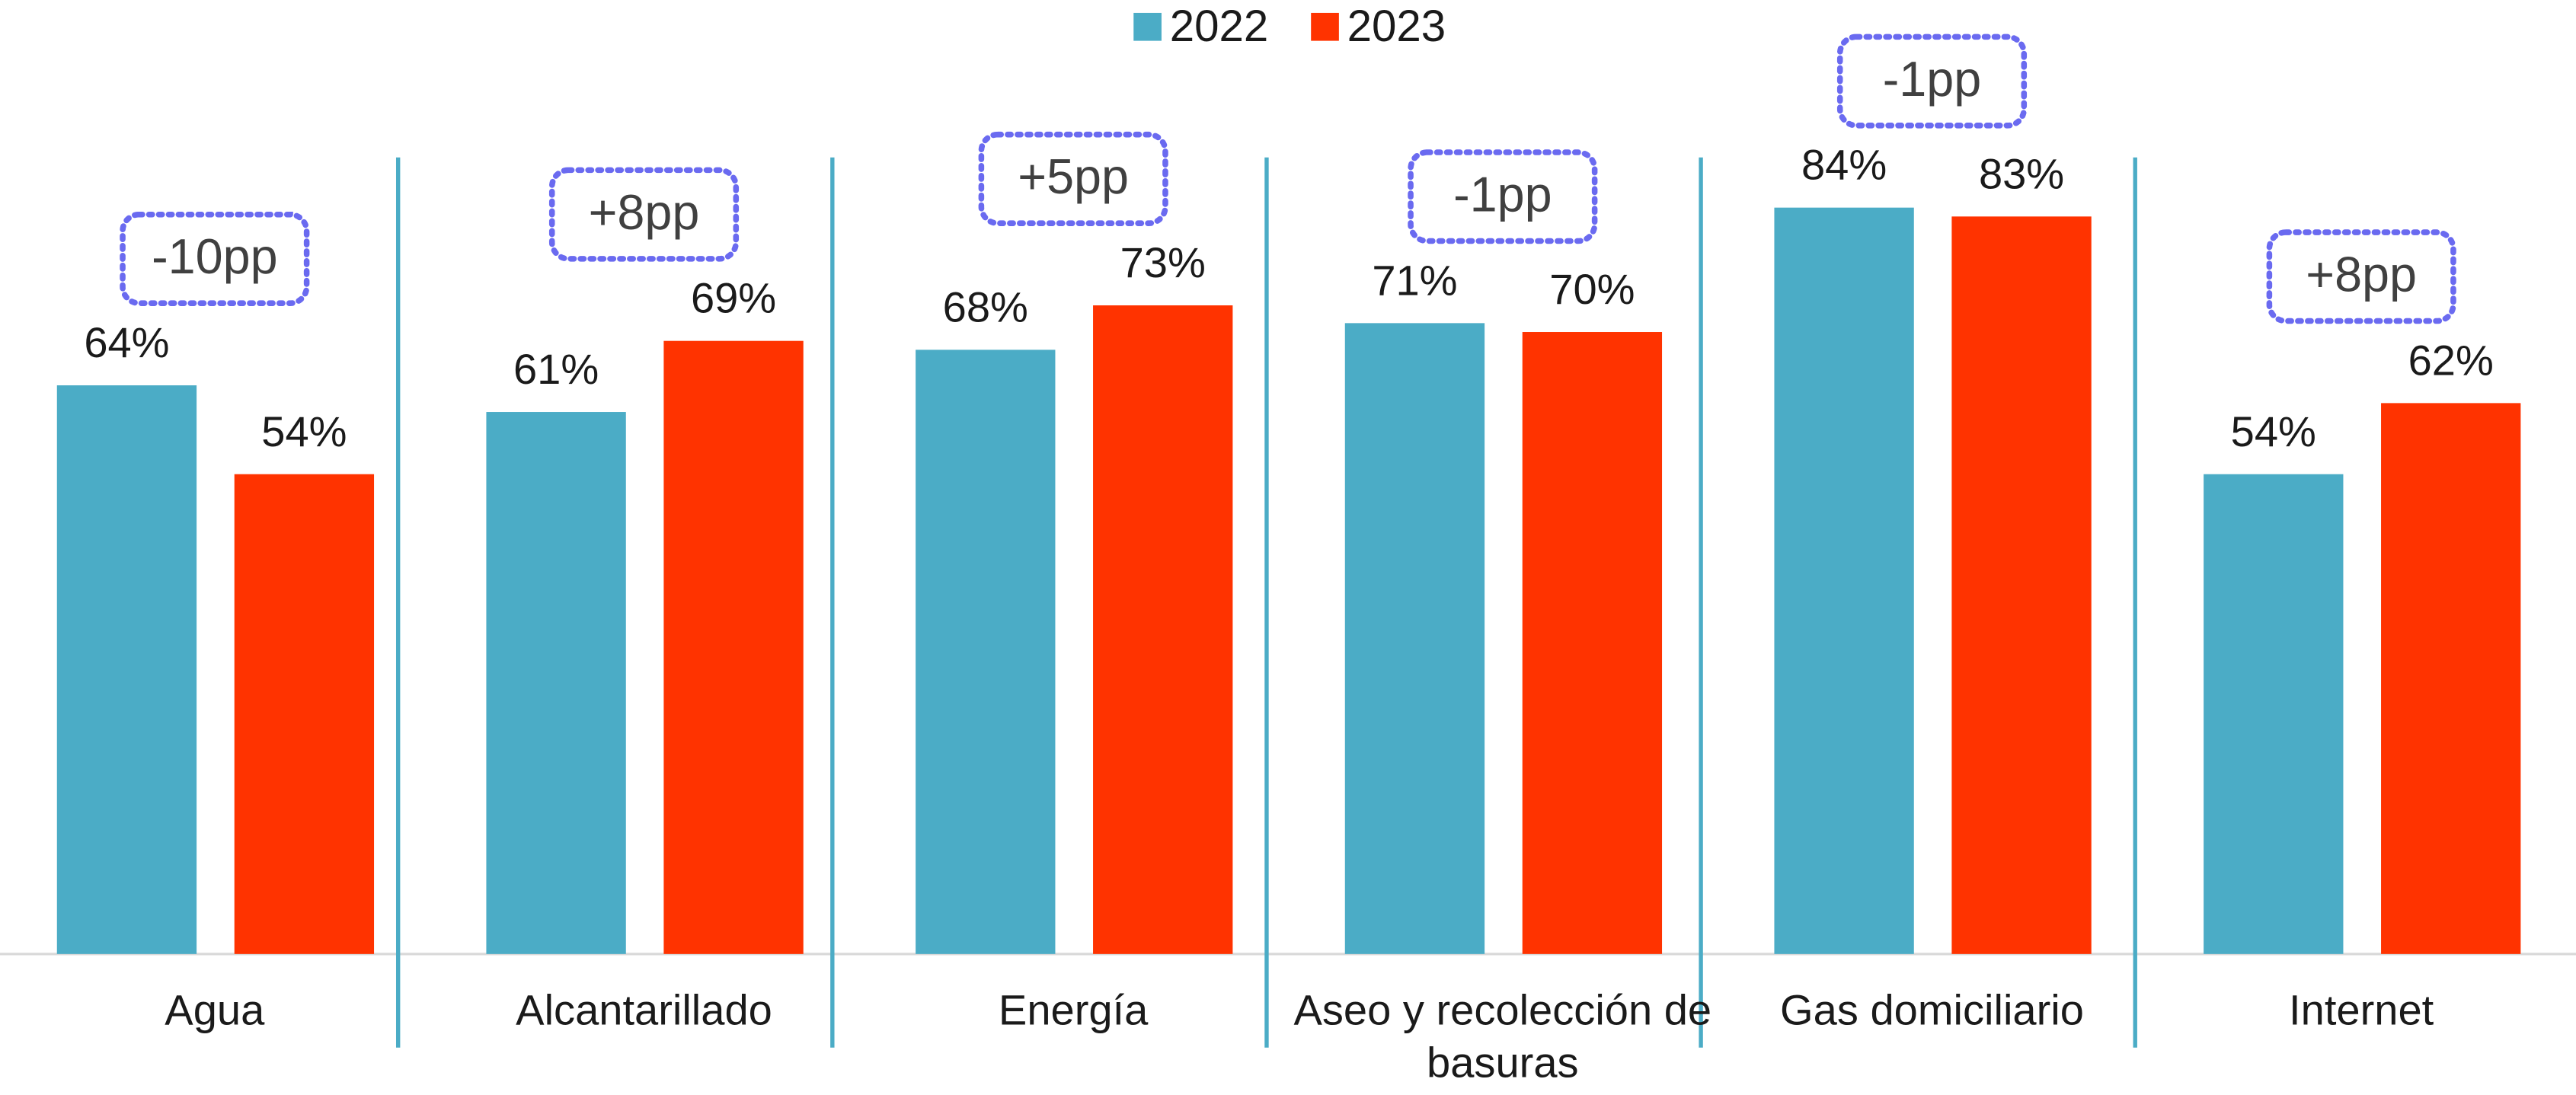 The image size is (2576, 1095). I want to click on x-tick-label: Alcantarillado, so click(644, 1010).